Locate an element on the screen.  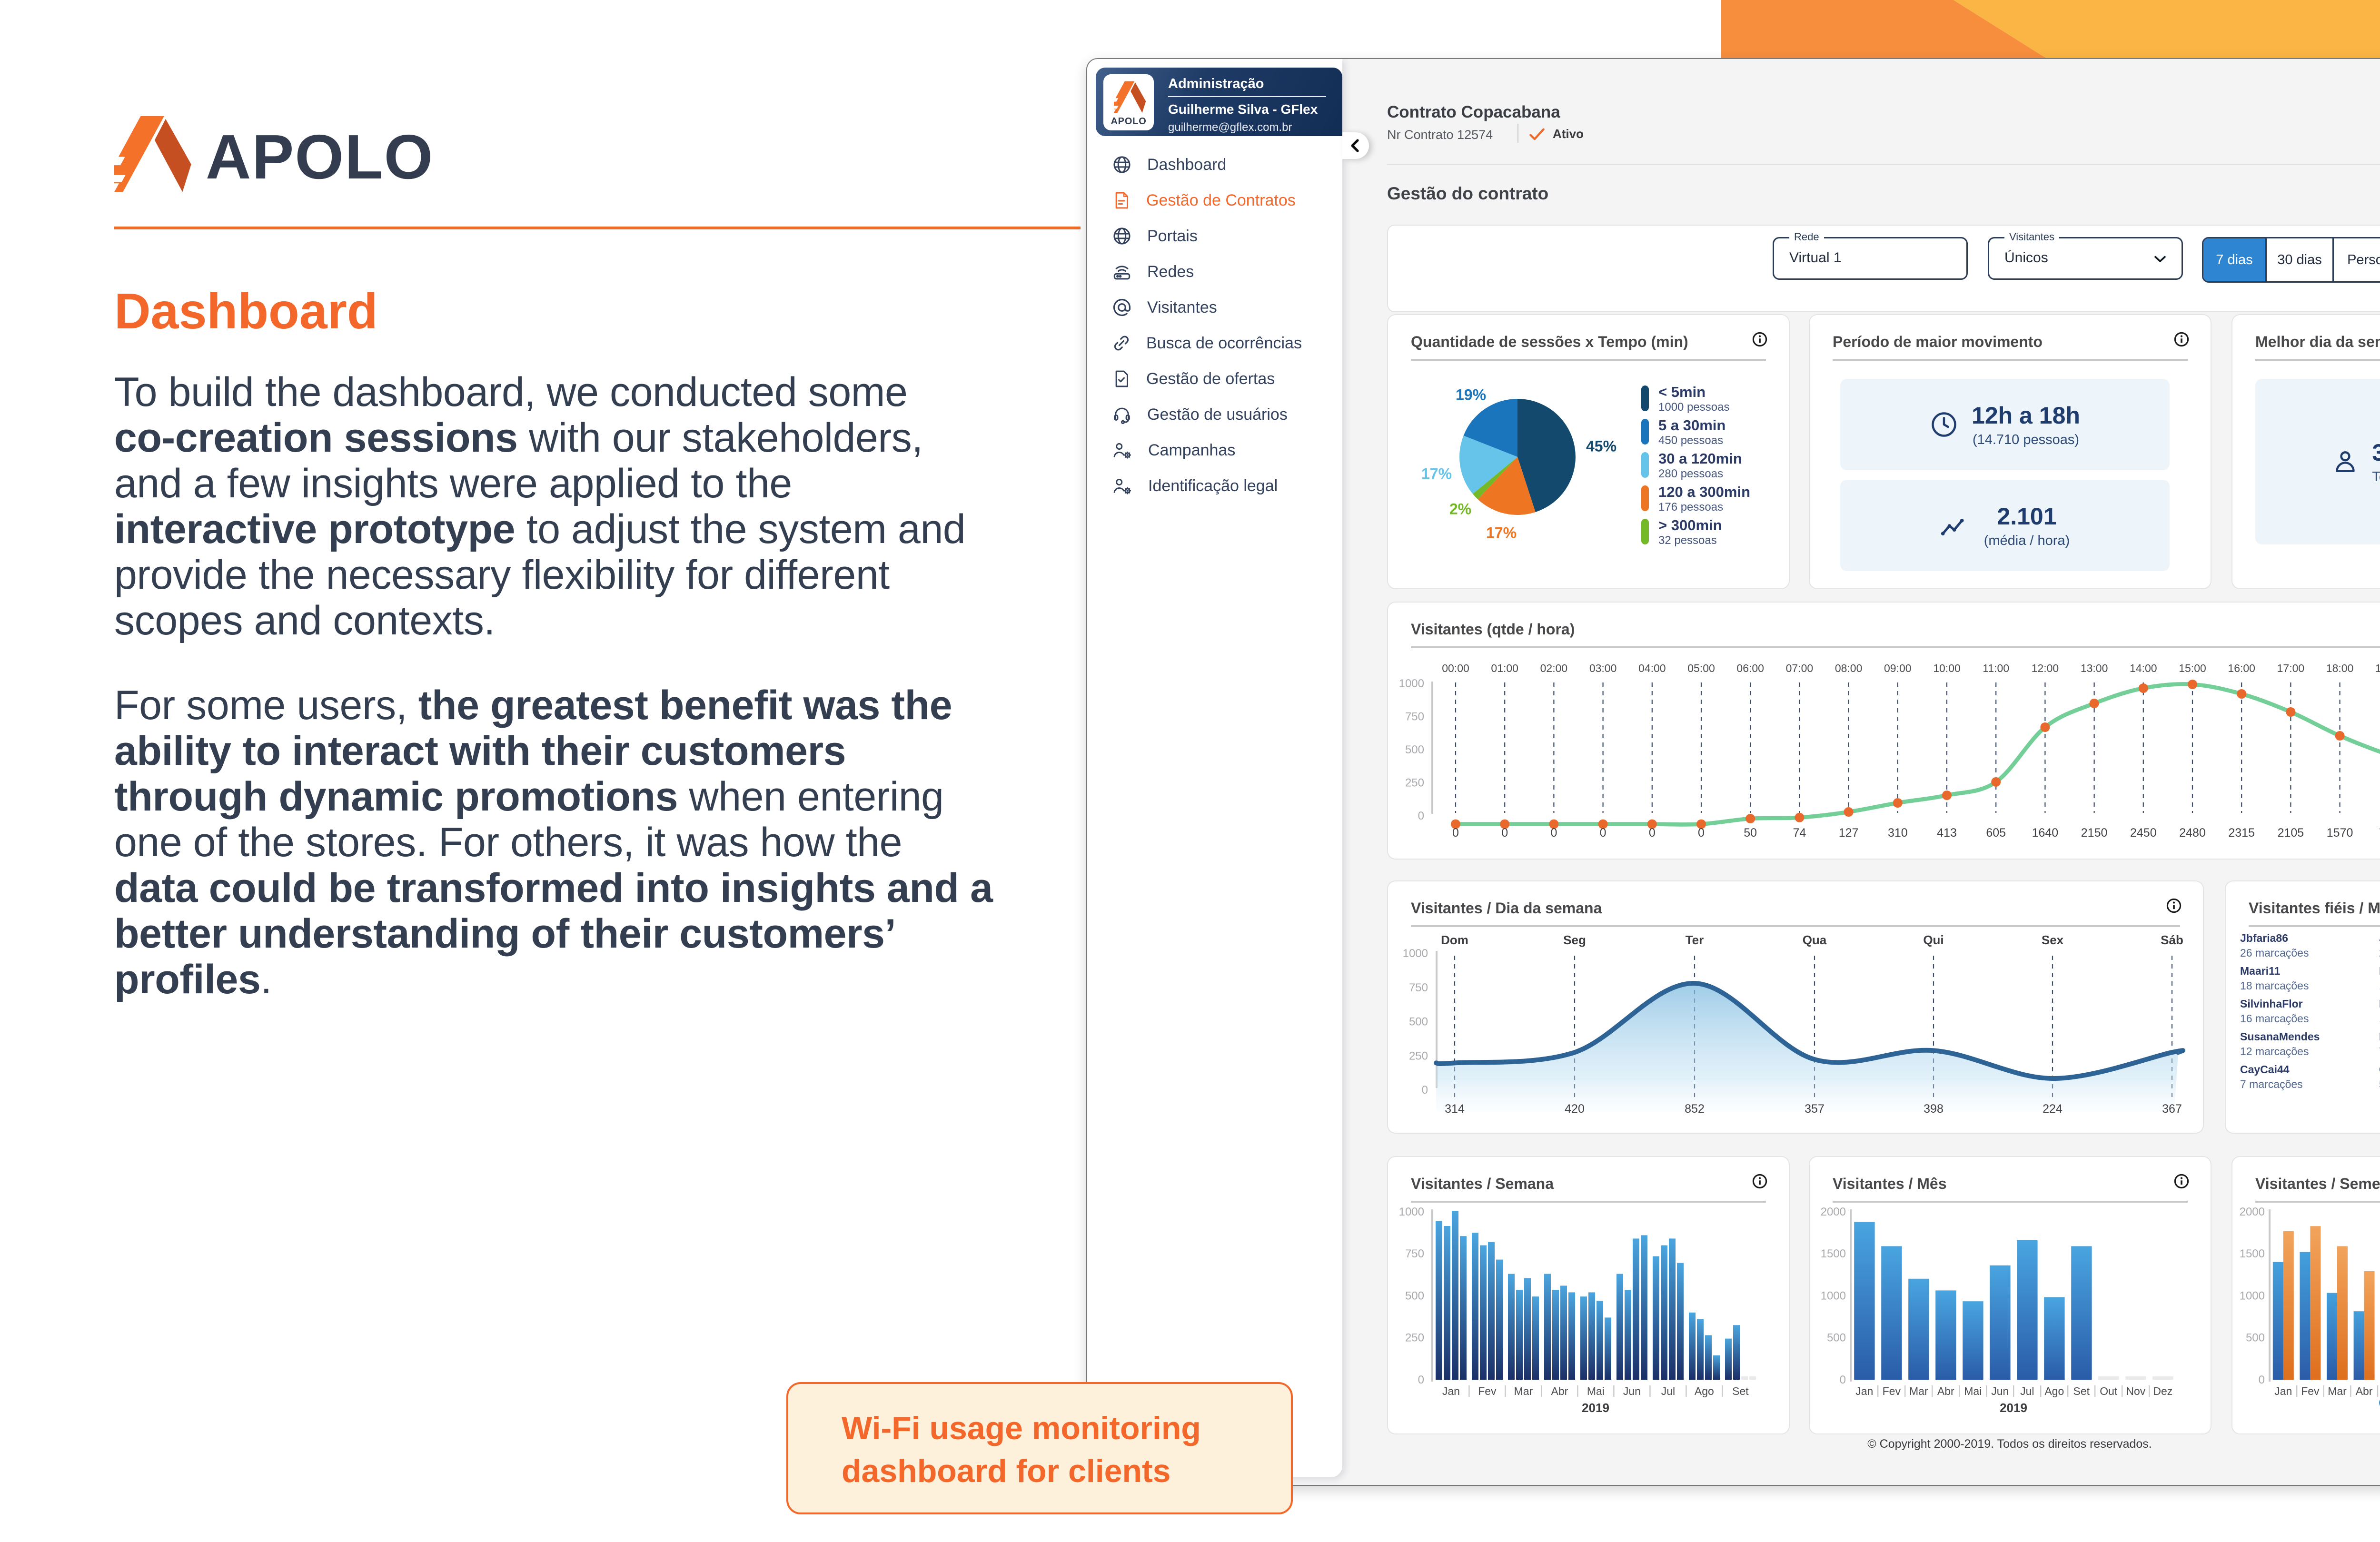
svg-text: 2480 is located at coordinates (2192, 833).